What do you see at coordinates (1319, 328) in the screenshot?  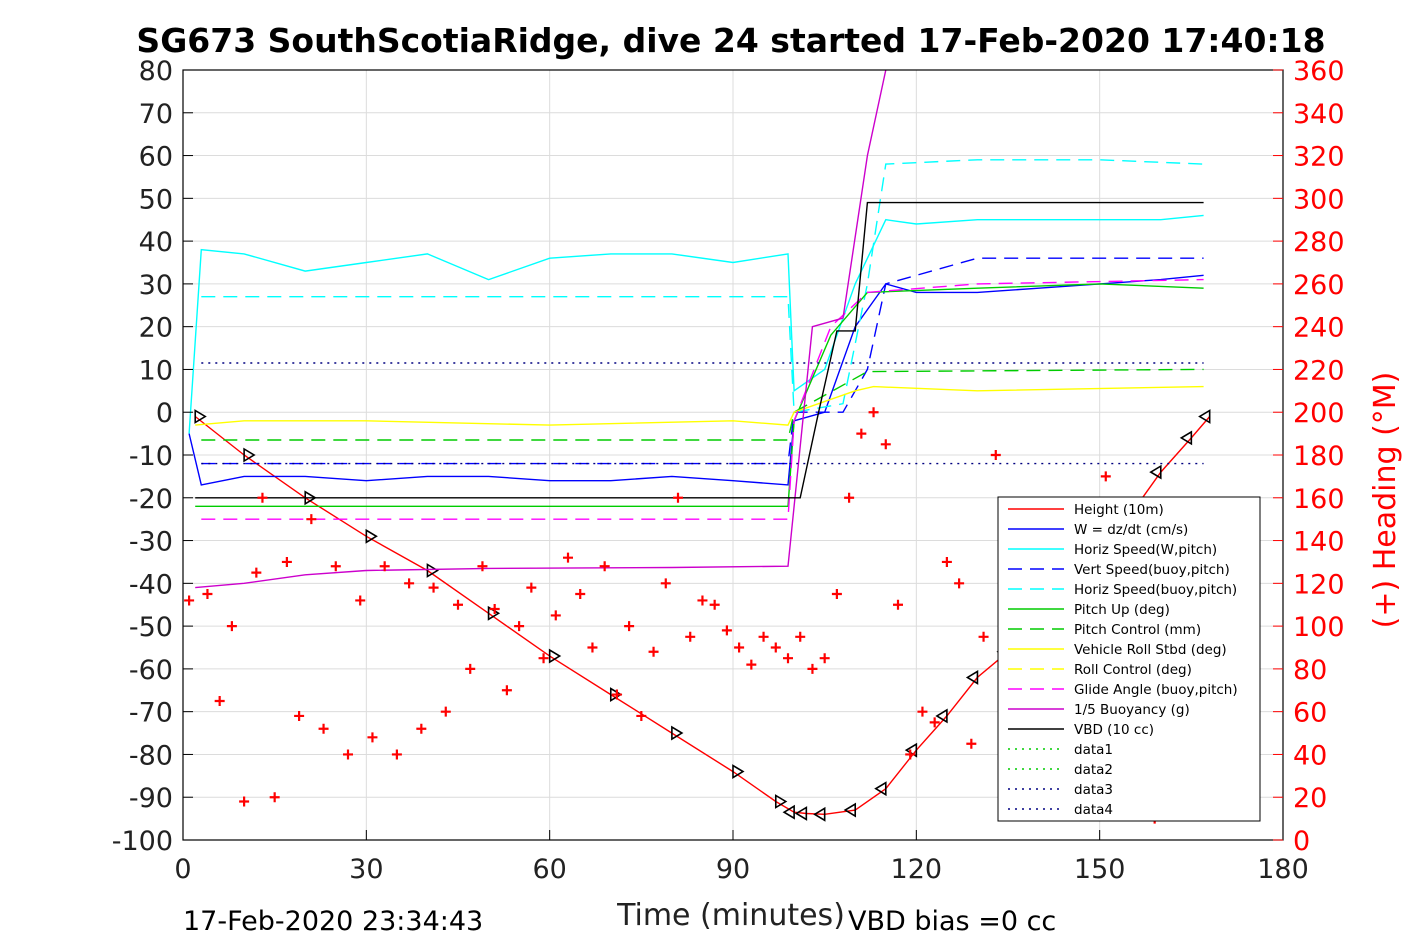 I see `y-right-tick-label: 240` at bounding box center [1319, 328].